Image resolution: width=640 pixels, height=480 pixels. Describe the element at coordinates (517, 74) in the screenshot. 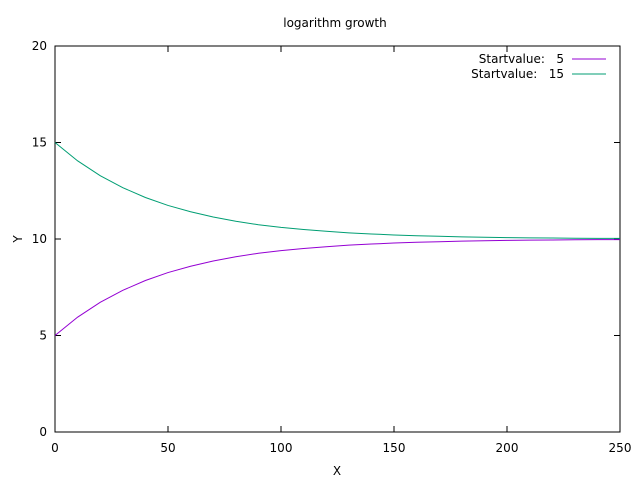

I see `legend-label-2: Startvalue: 15` at that location.